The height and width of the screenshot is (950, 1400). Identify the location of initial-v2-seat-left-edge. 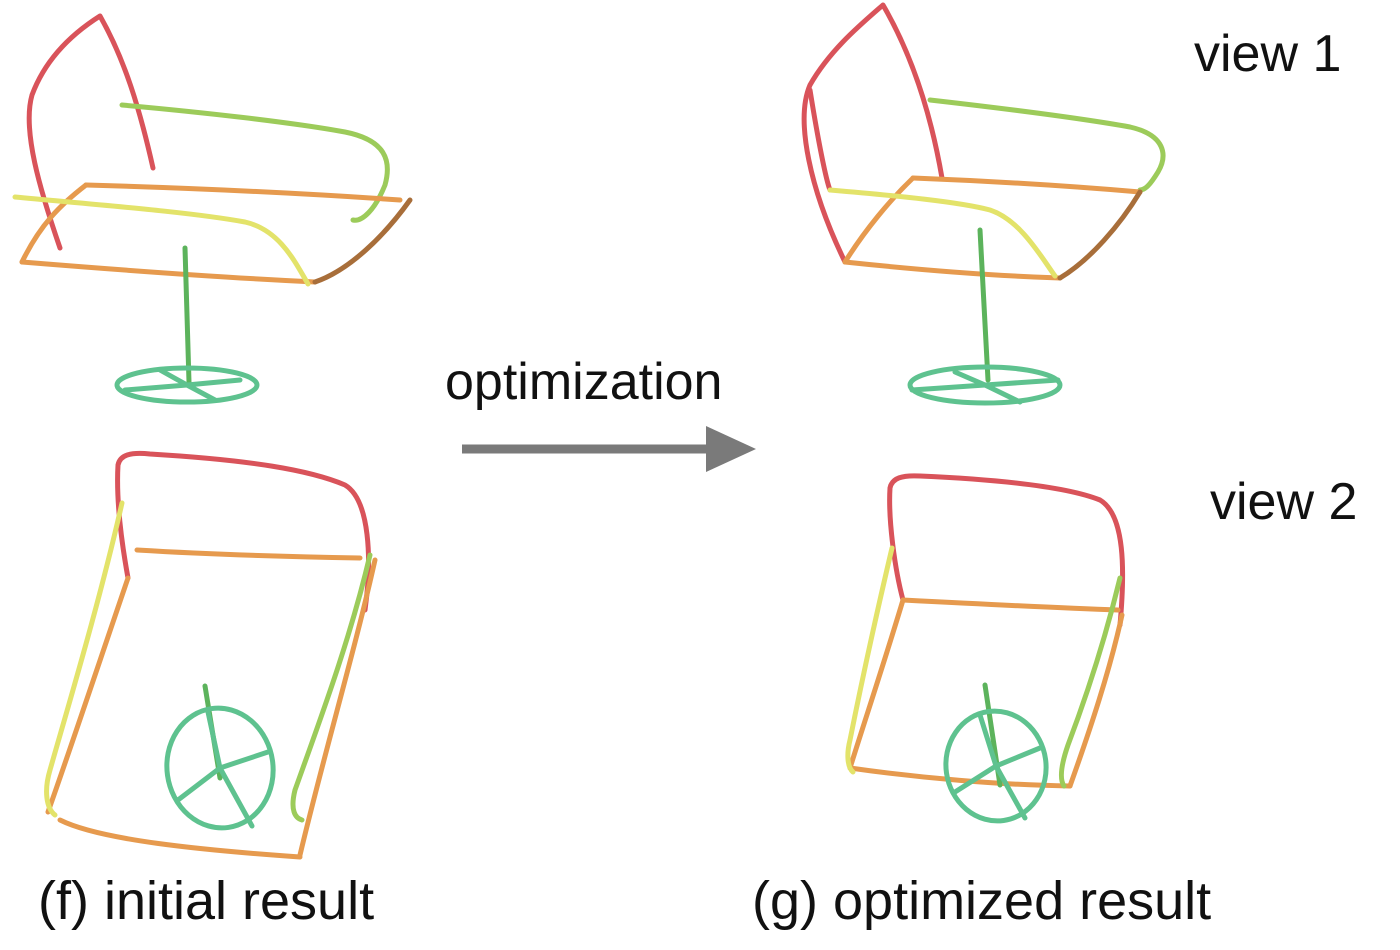
(88, 695).